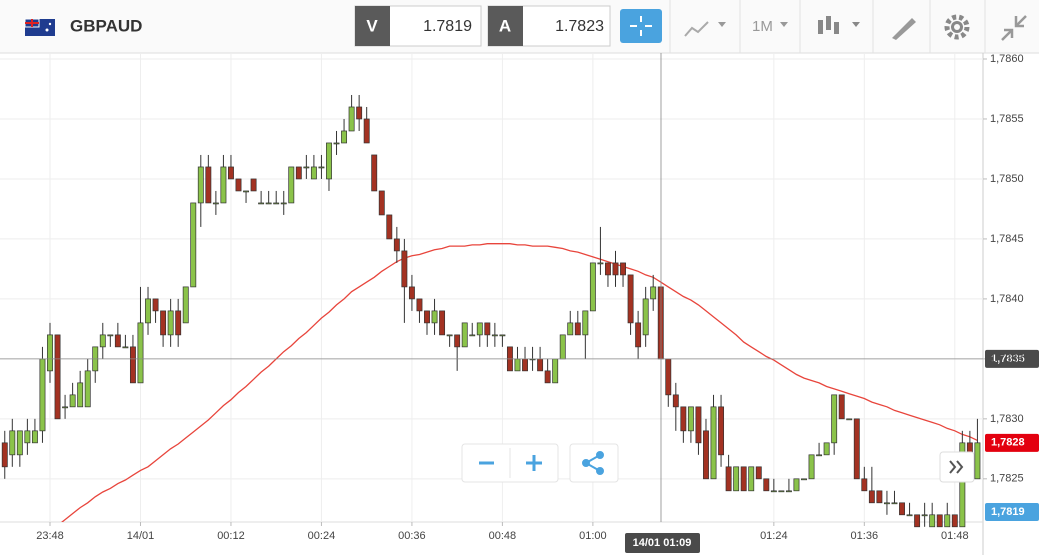 The width and height of the screenshot is (1039, 555). What do you see at coordinates (839, 25) in the screenshot?
I see `candles-button` at bounding box center [839, 25].